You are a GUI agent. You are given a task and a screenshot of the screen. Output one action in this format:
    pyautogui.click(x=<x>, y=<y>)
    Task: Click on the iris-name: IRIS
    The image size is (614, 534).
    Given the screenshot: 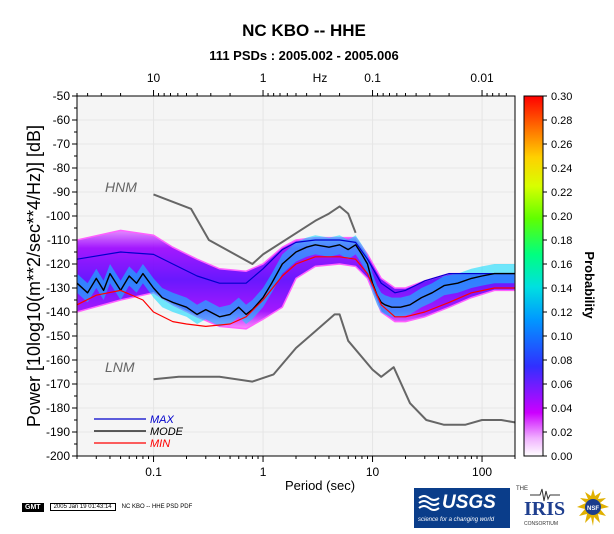 What is the action you would take?
    pyautogui.click(x=545, y=509)
    